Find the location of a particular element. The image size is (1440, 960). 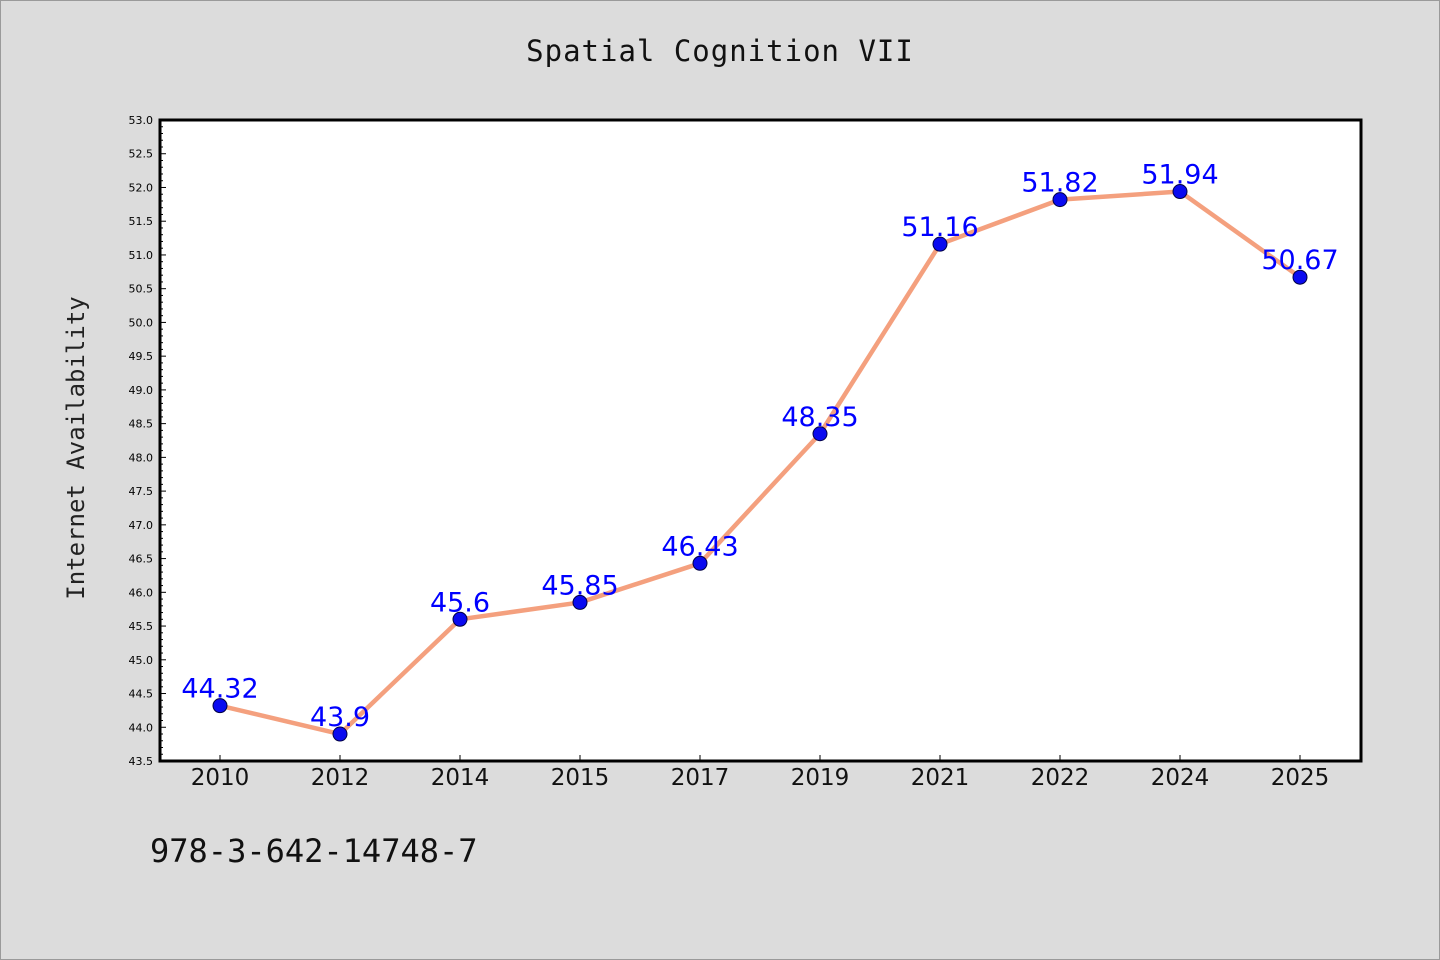

data-label: 44.32 is located at coordinates (219, 689).